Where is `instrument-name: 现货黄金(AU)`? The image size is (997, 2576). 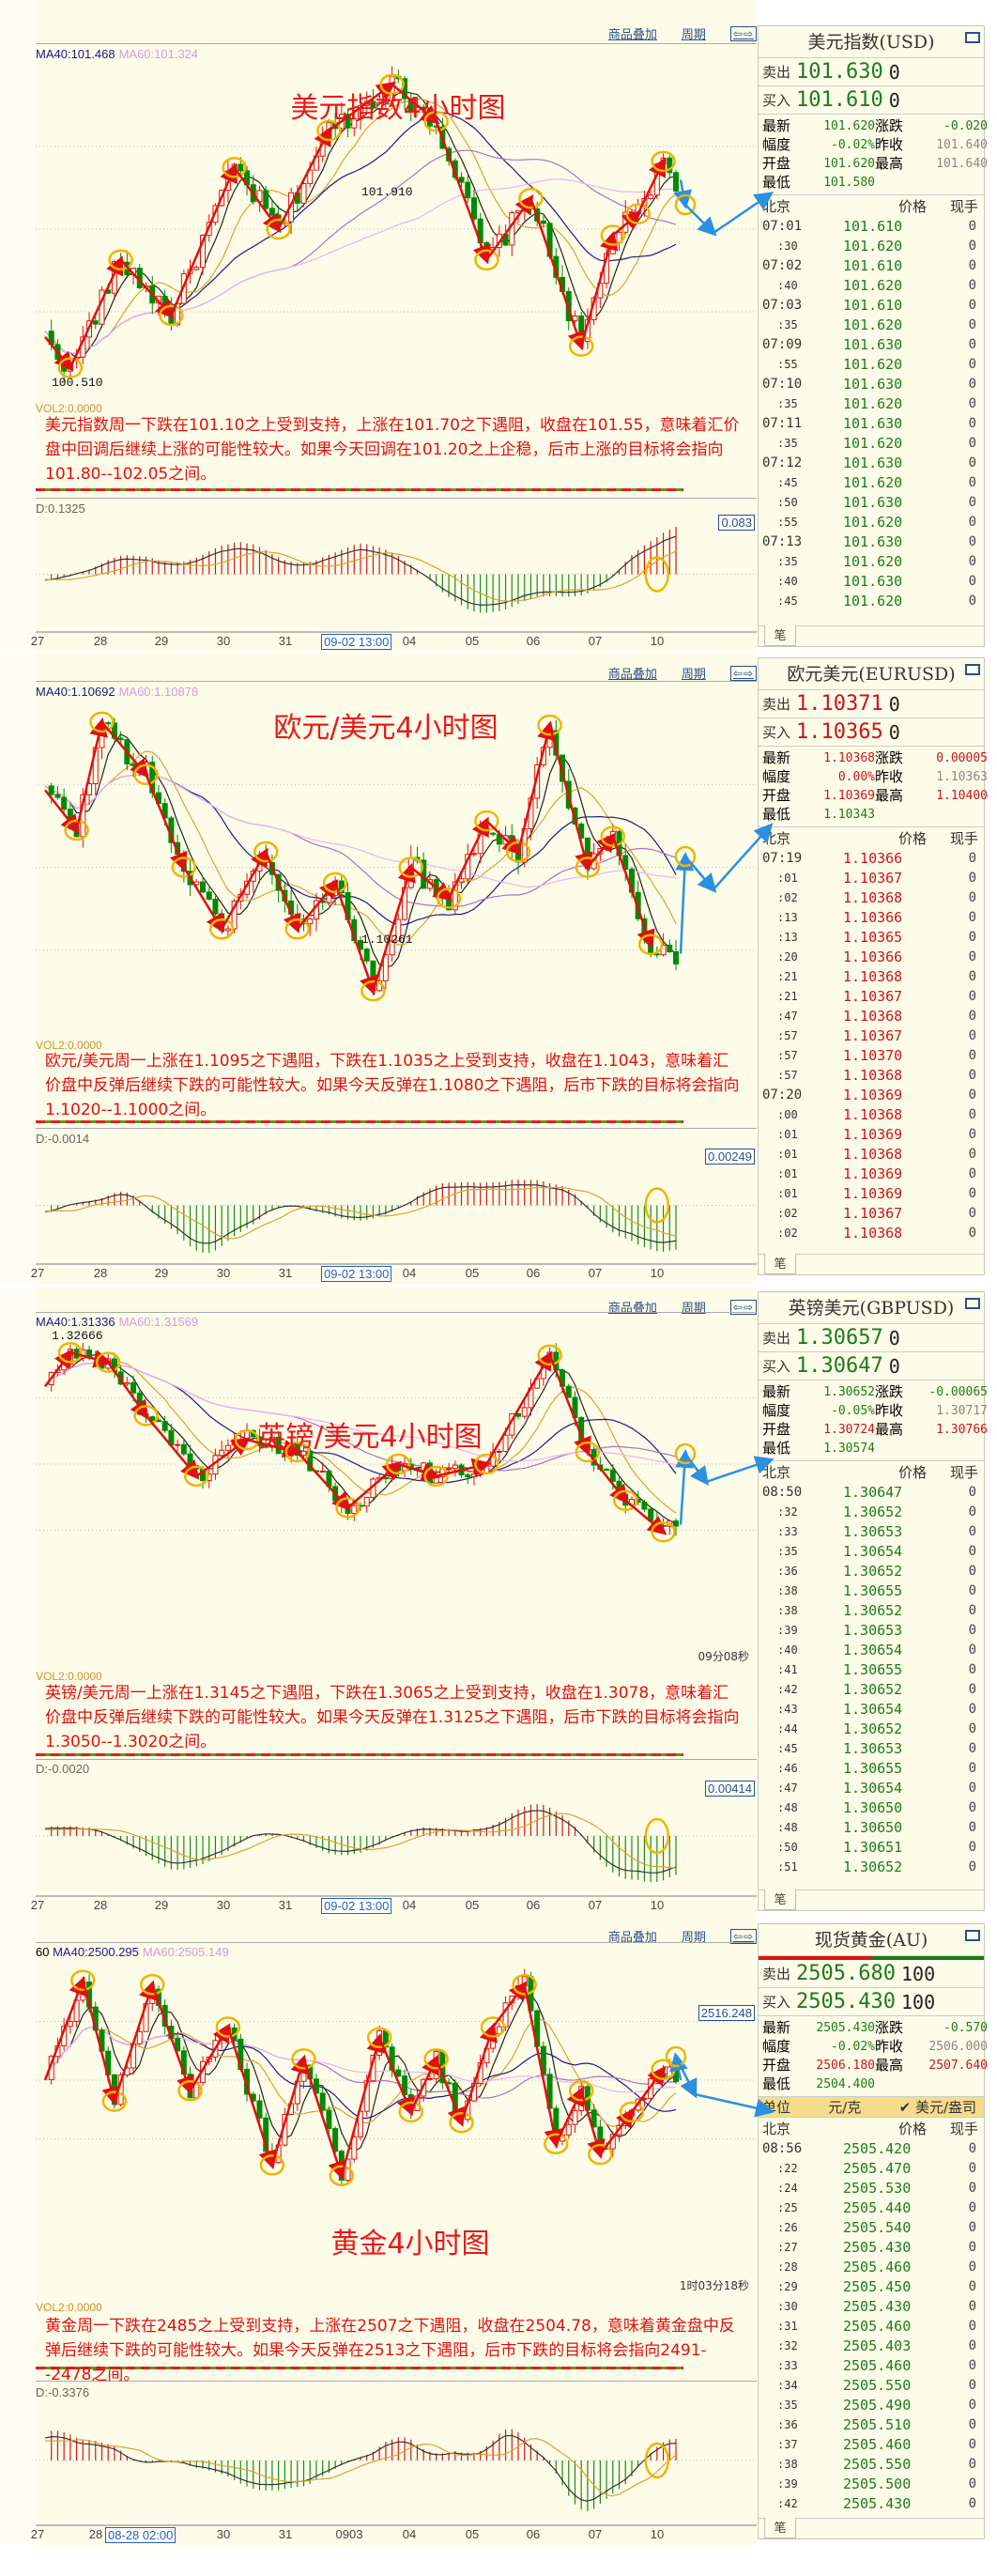
instrument-name: 现货黄金(AU) is located at coordinates (871, 1940).